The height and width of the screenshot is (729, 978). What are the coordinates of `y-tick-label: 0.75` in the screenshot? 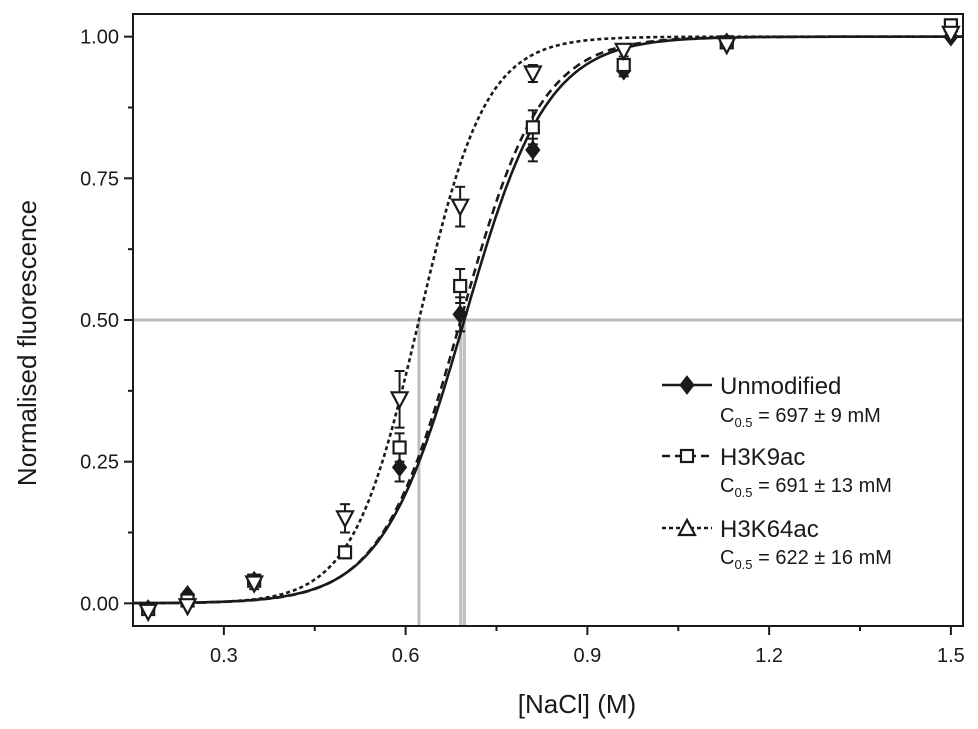 It's located at (99, 179).